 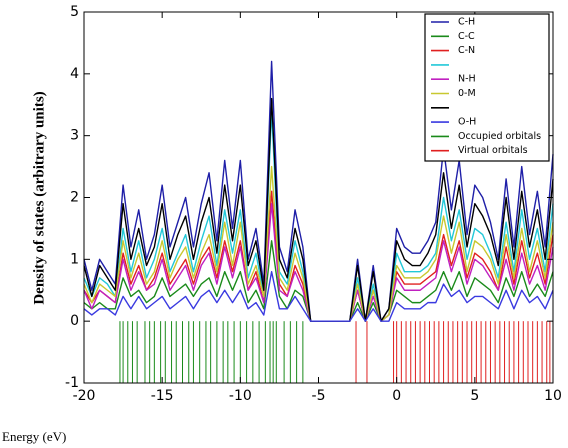 What do you see at coordinates (74, 74) in the screenshot?
I see `y-tick-label: 4` at bounding box center [74, 74].